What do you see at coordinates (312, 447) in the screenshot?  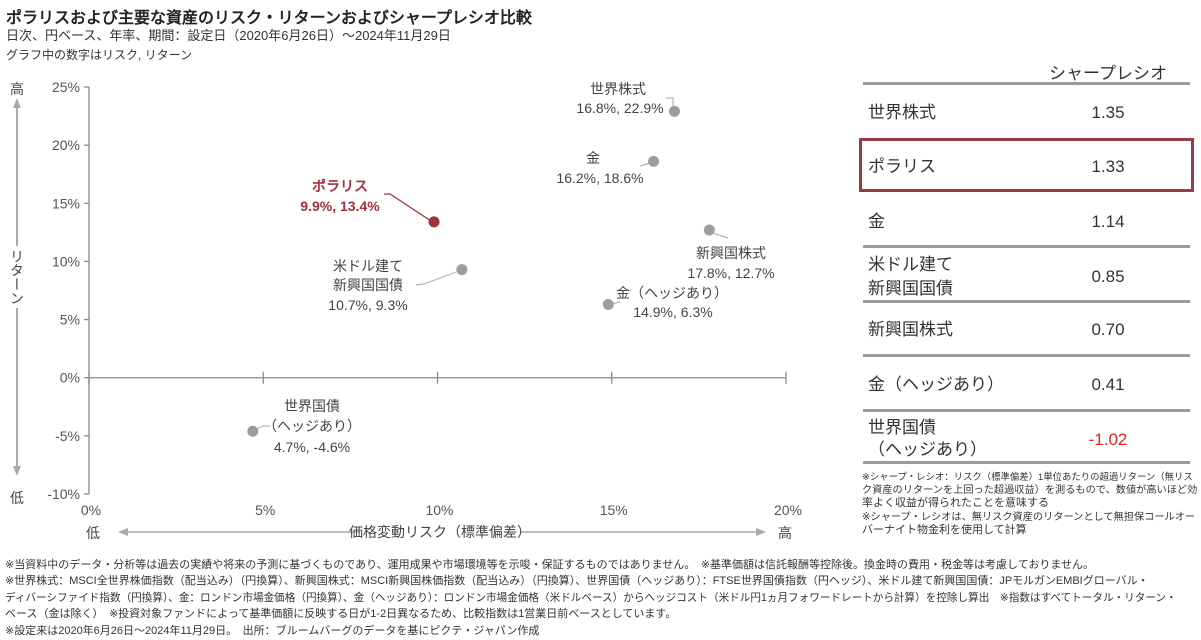 I see `point-value-label: 4.7%, -4.6%` at bounding box center [312, 447].